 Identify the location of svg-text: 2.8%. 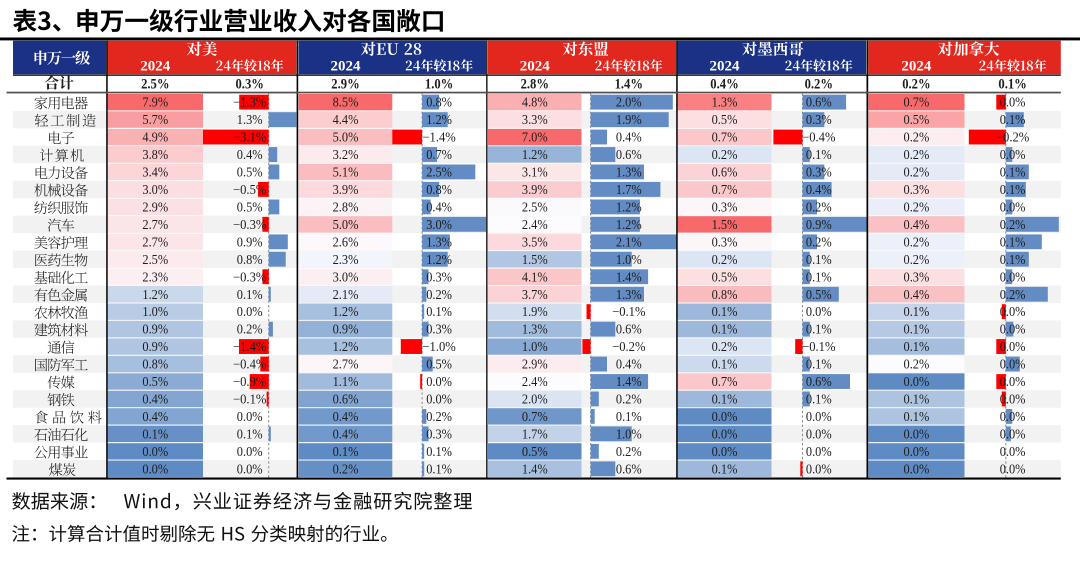
(346, 207).